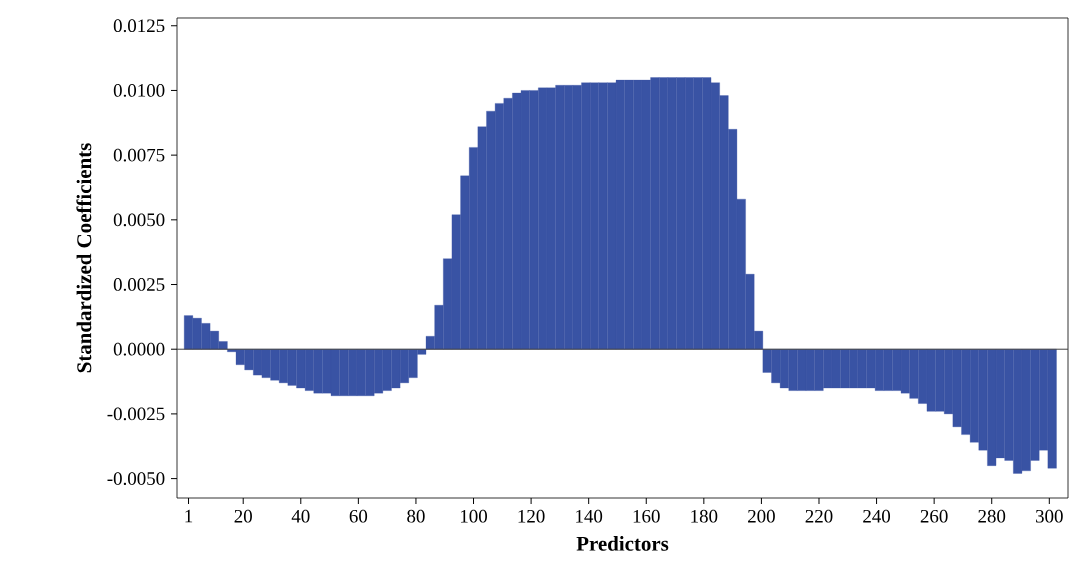 This screenshot has width=1070, height=574. I want to click on y-tick-label: 0.0050, so click(139, 220).